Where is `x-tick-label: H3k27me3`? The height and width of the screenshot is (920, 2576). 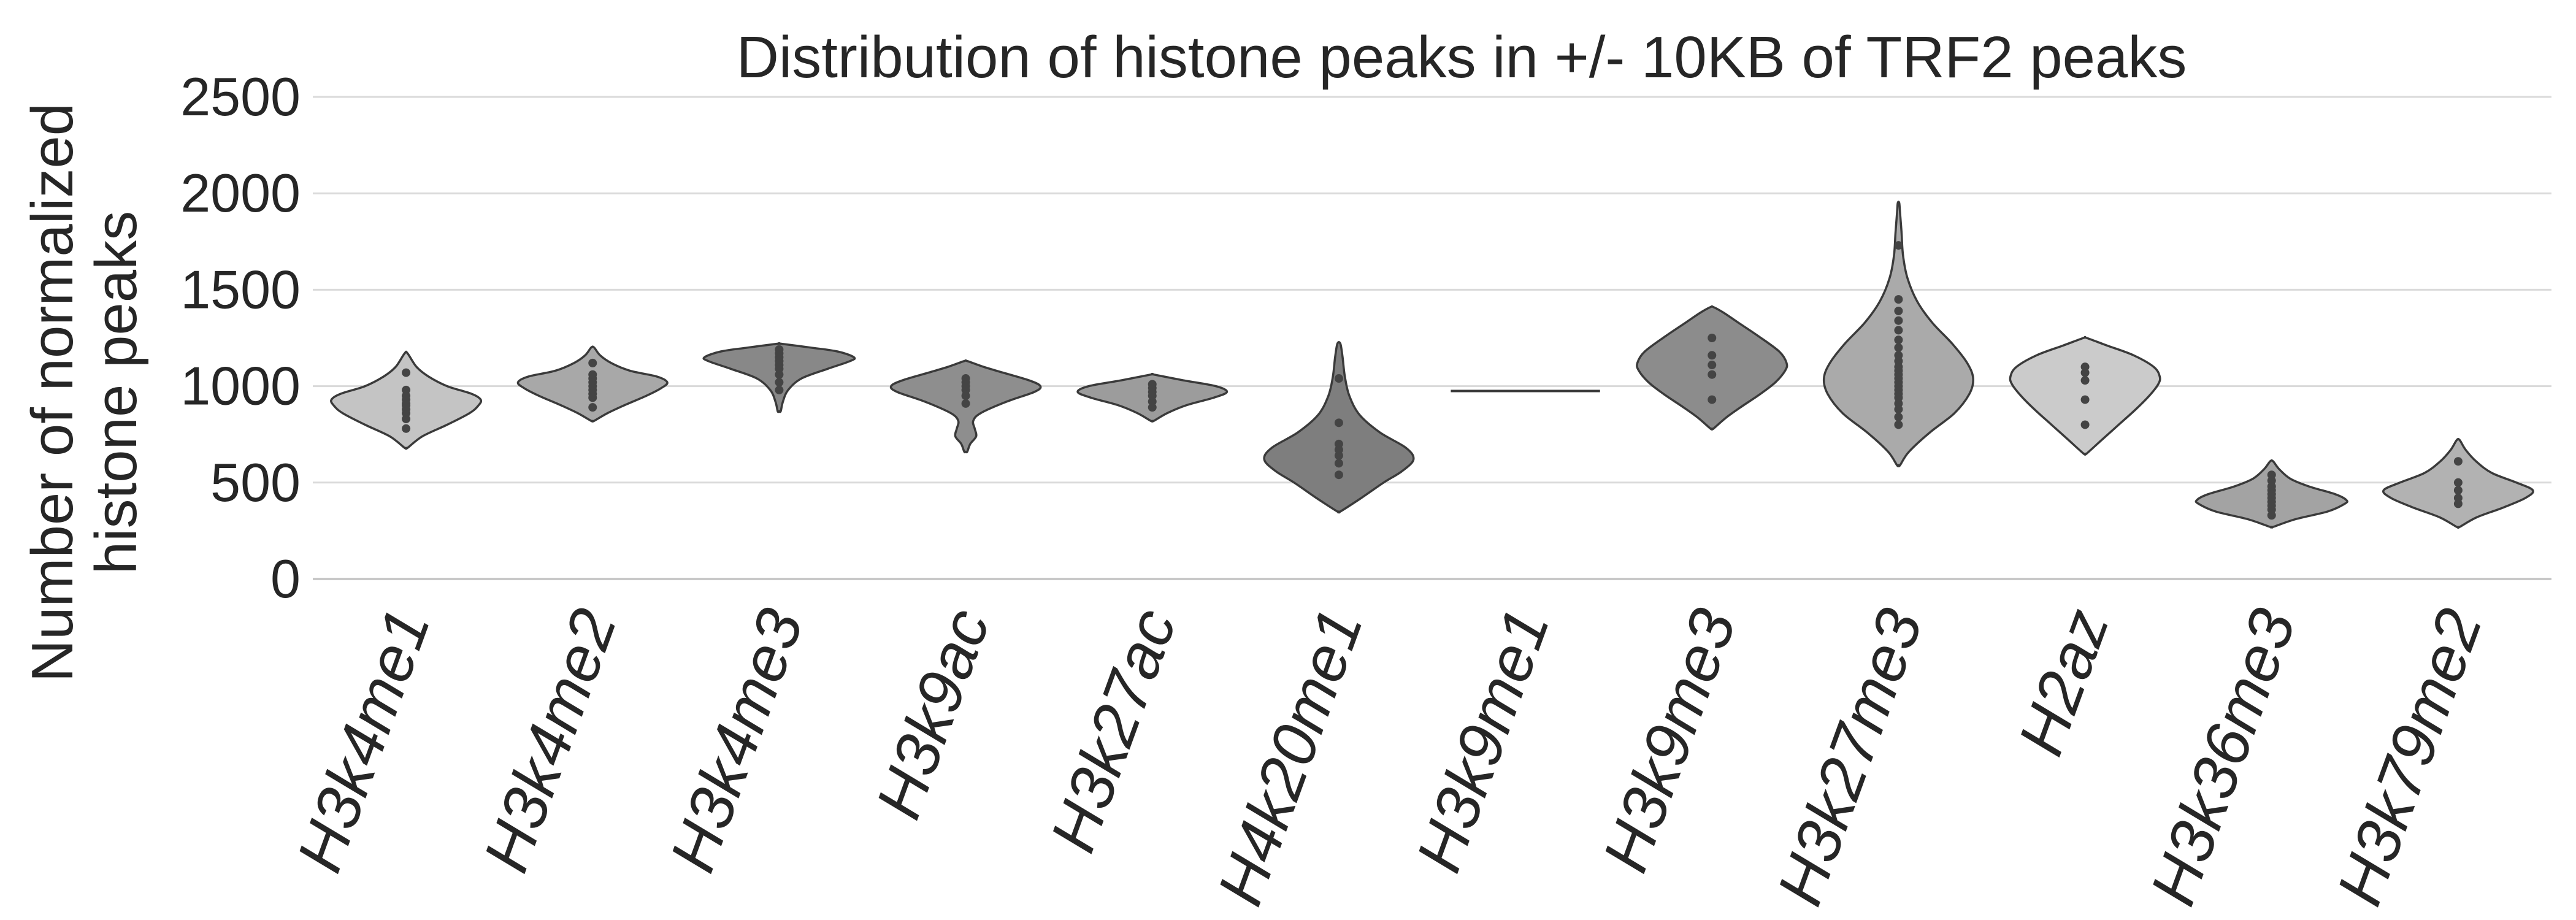
x-tick-label: H3k27me3 is located at coordinates (1850, 757).